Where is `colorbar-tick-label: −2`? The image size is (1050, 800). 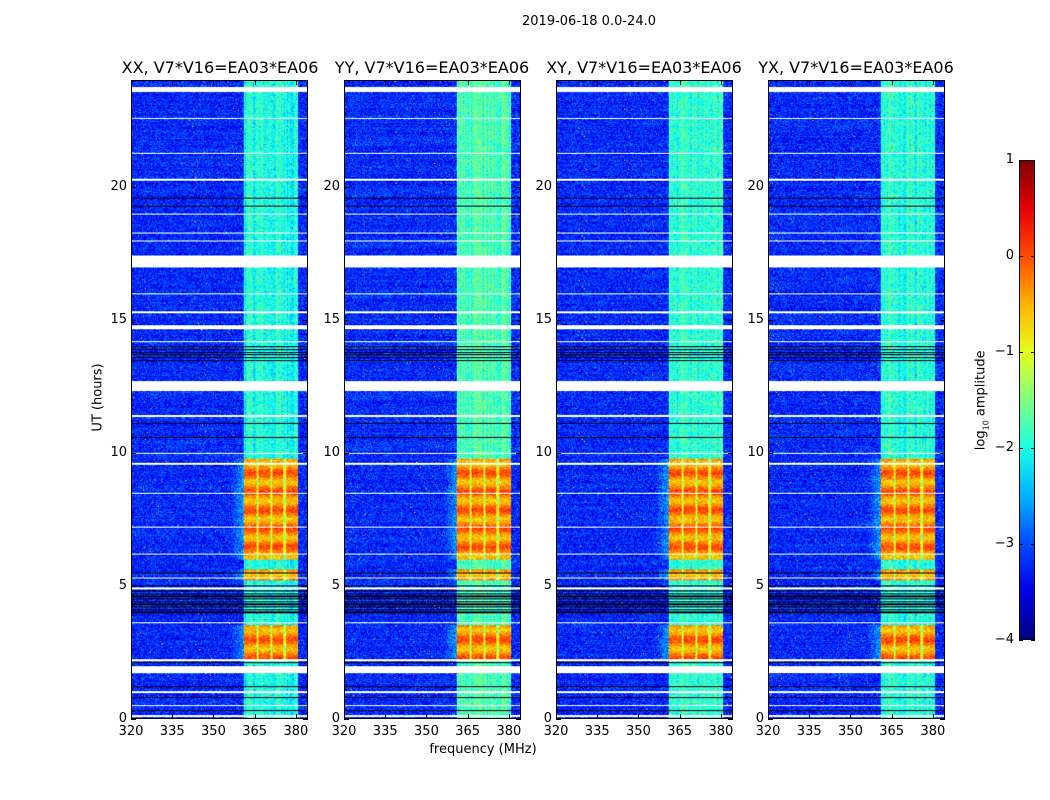
colorbar-tick-label: −2 is located at coordinates (1004, 447).